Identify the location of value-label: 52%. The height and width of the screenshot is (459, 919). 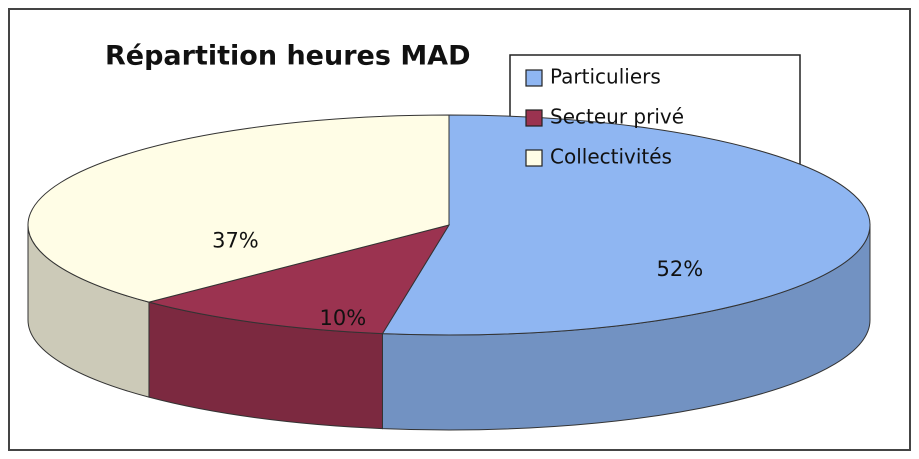
(679, 269).